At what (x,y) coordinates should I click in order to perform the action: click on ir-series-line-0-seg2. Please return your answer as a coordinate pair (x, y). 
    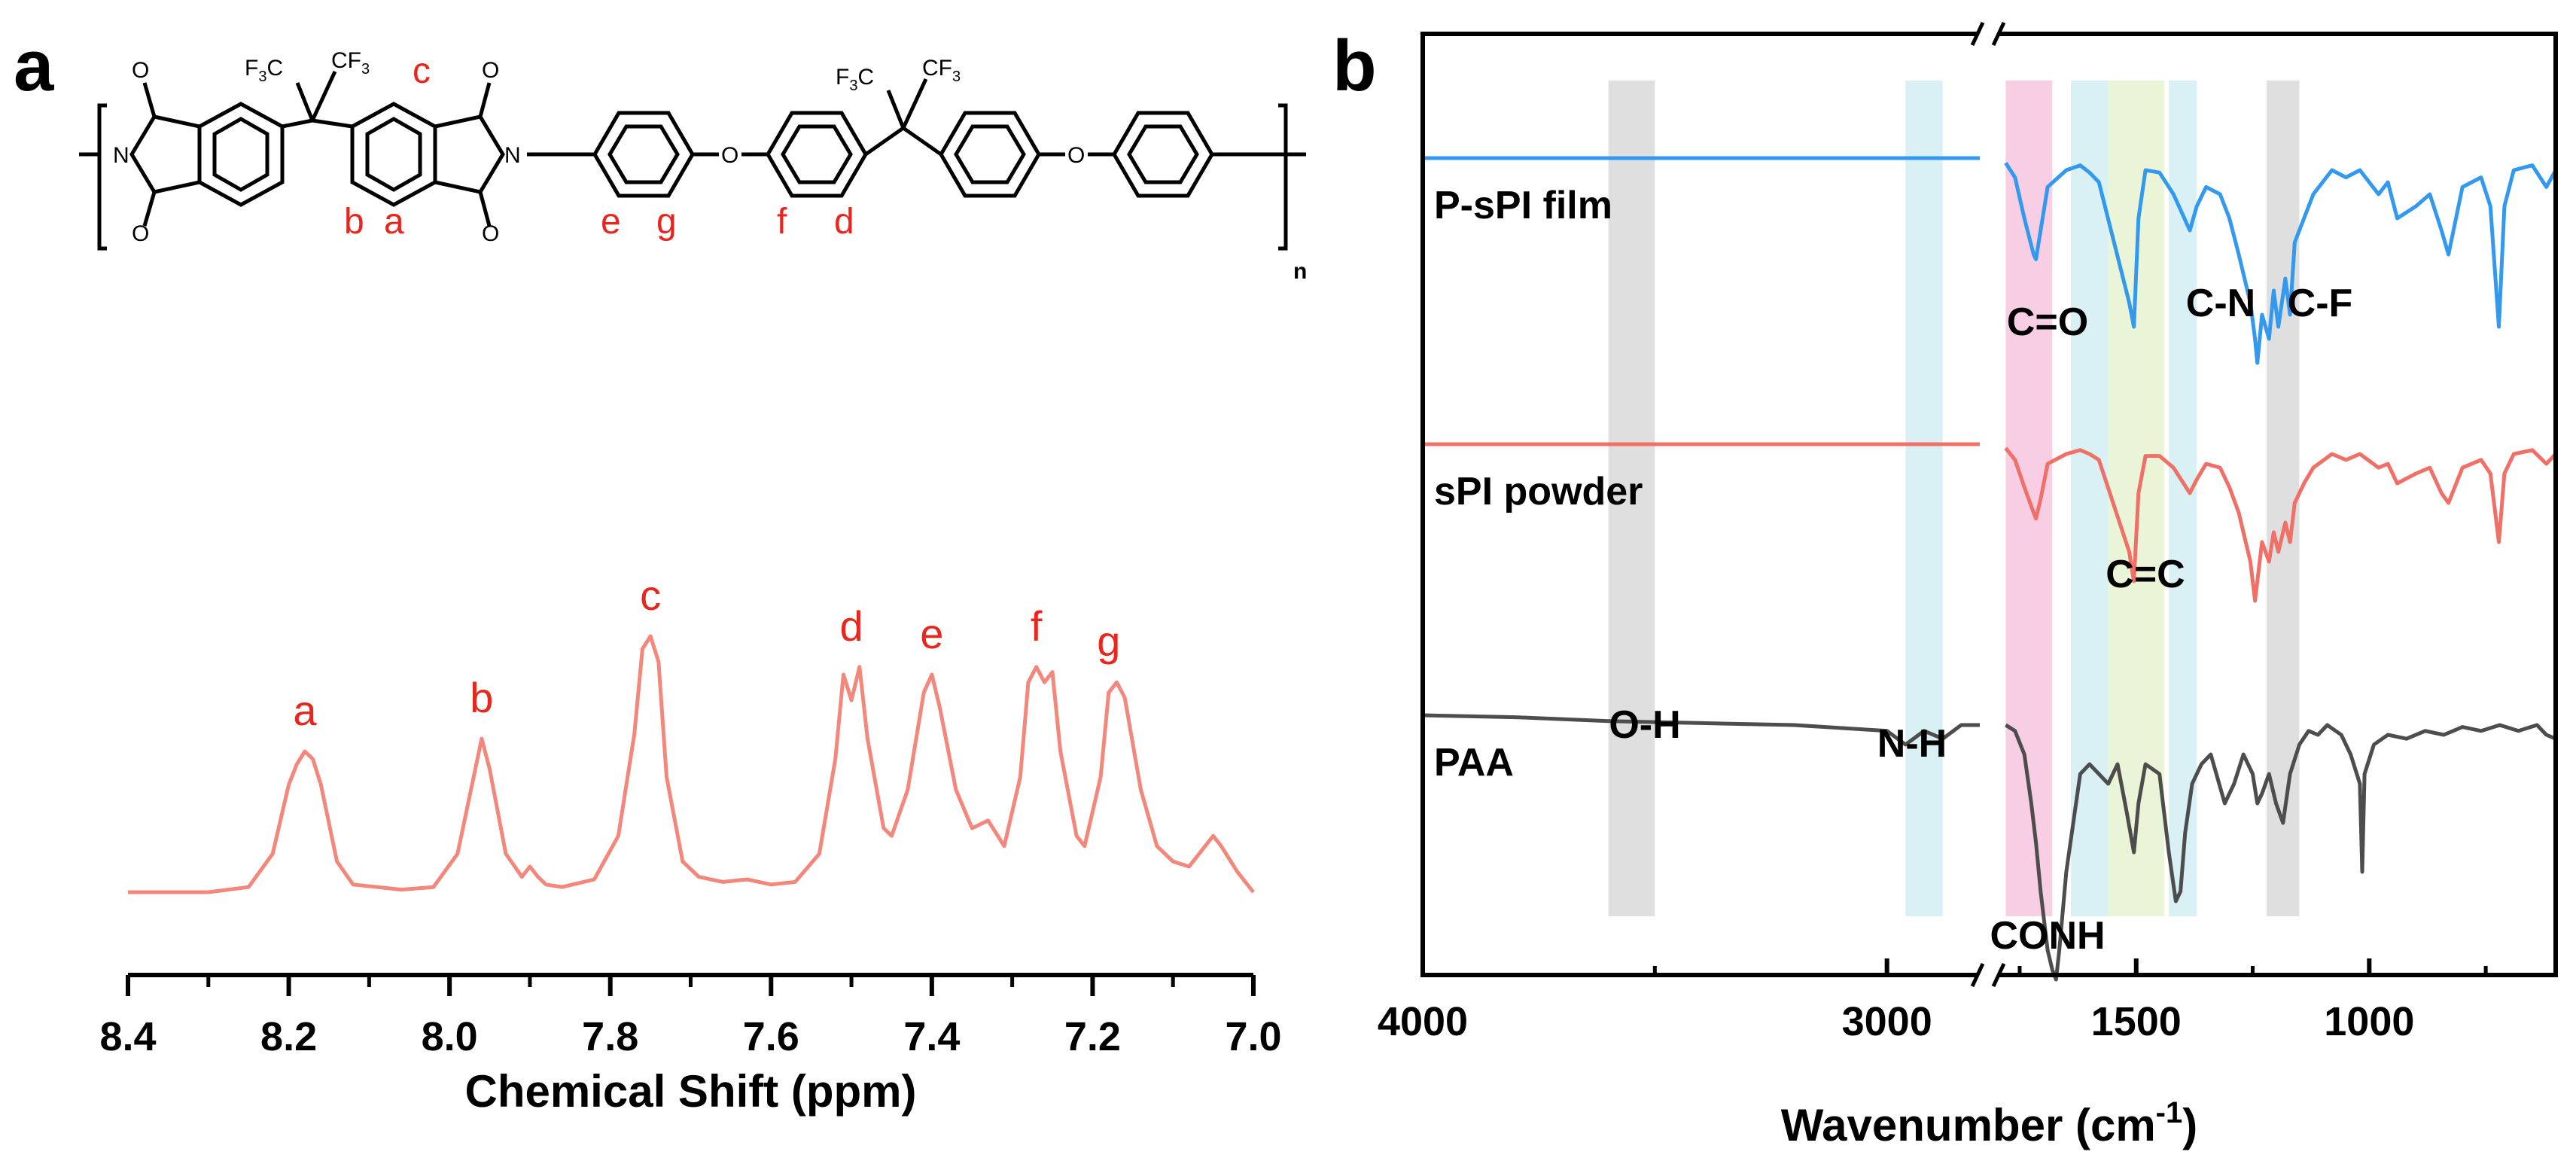
    Looking at the image, I should click on (2281, 264).